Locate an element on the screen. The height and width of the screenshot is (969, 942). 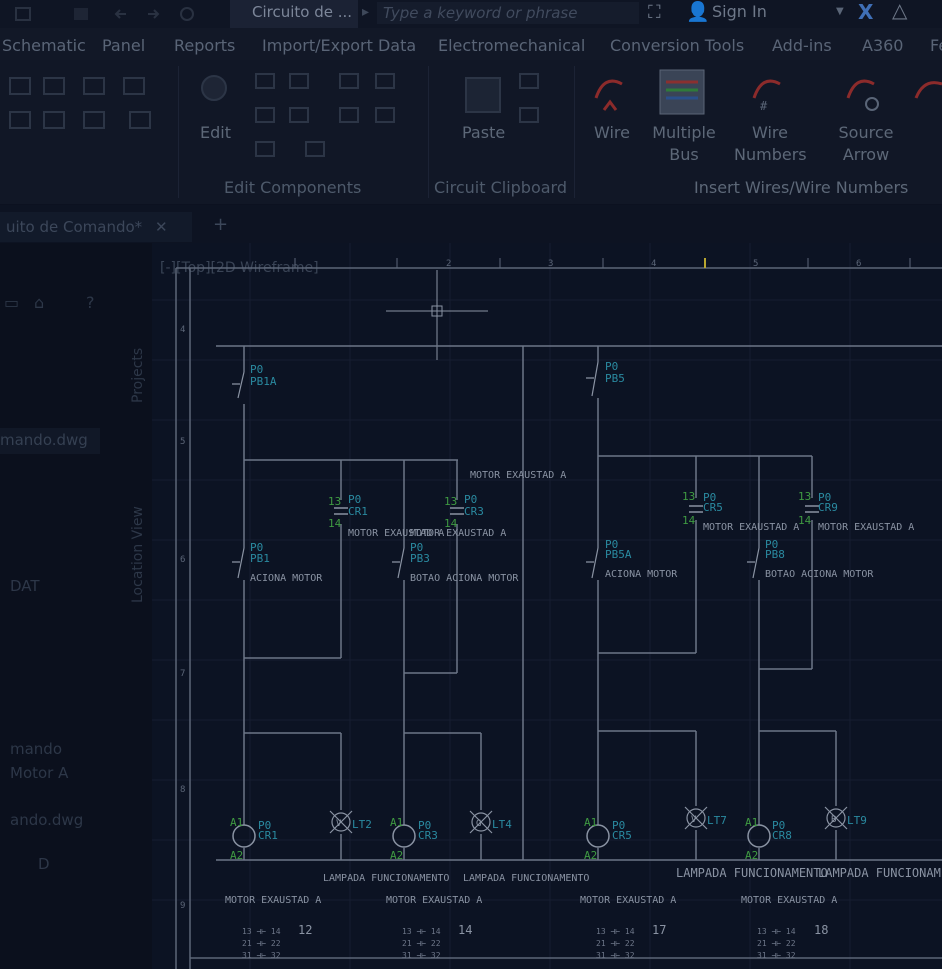
row-number: 9 is located at coordinates (182, 906).